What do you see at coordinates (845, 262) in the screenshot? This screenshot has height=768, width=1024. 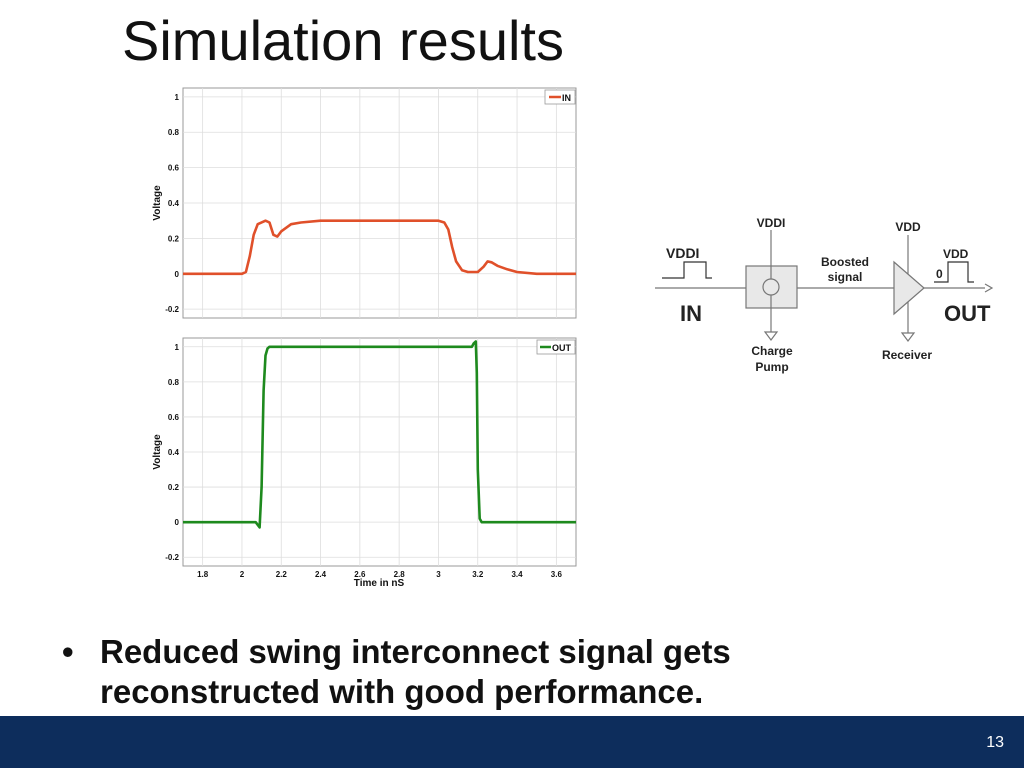 I see `boosted-signal-label-line1: Boosted` at bounding box center [845, 262].